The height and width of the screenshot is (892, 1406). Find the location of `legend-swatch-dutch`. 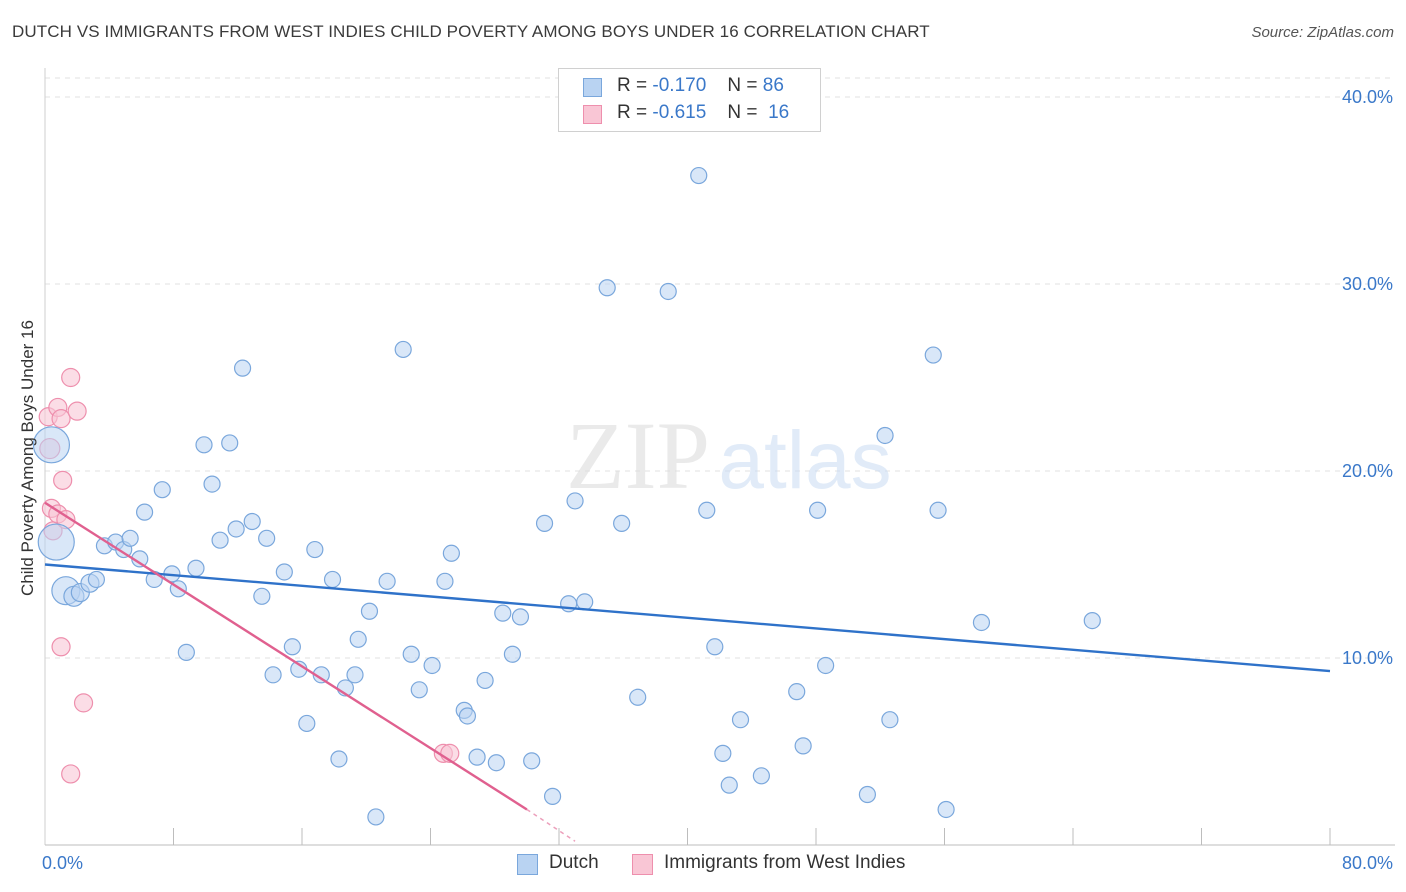

legend-swatch-dutch is located at coordinates (592, 87).